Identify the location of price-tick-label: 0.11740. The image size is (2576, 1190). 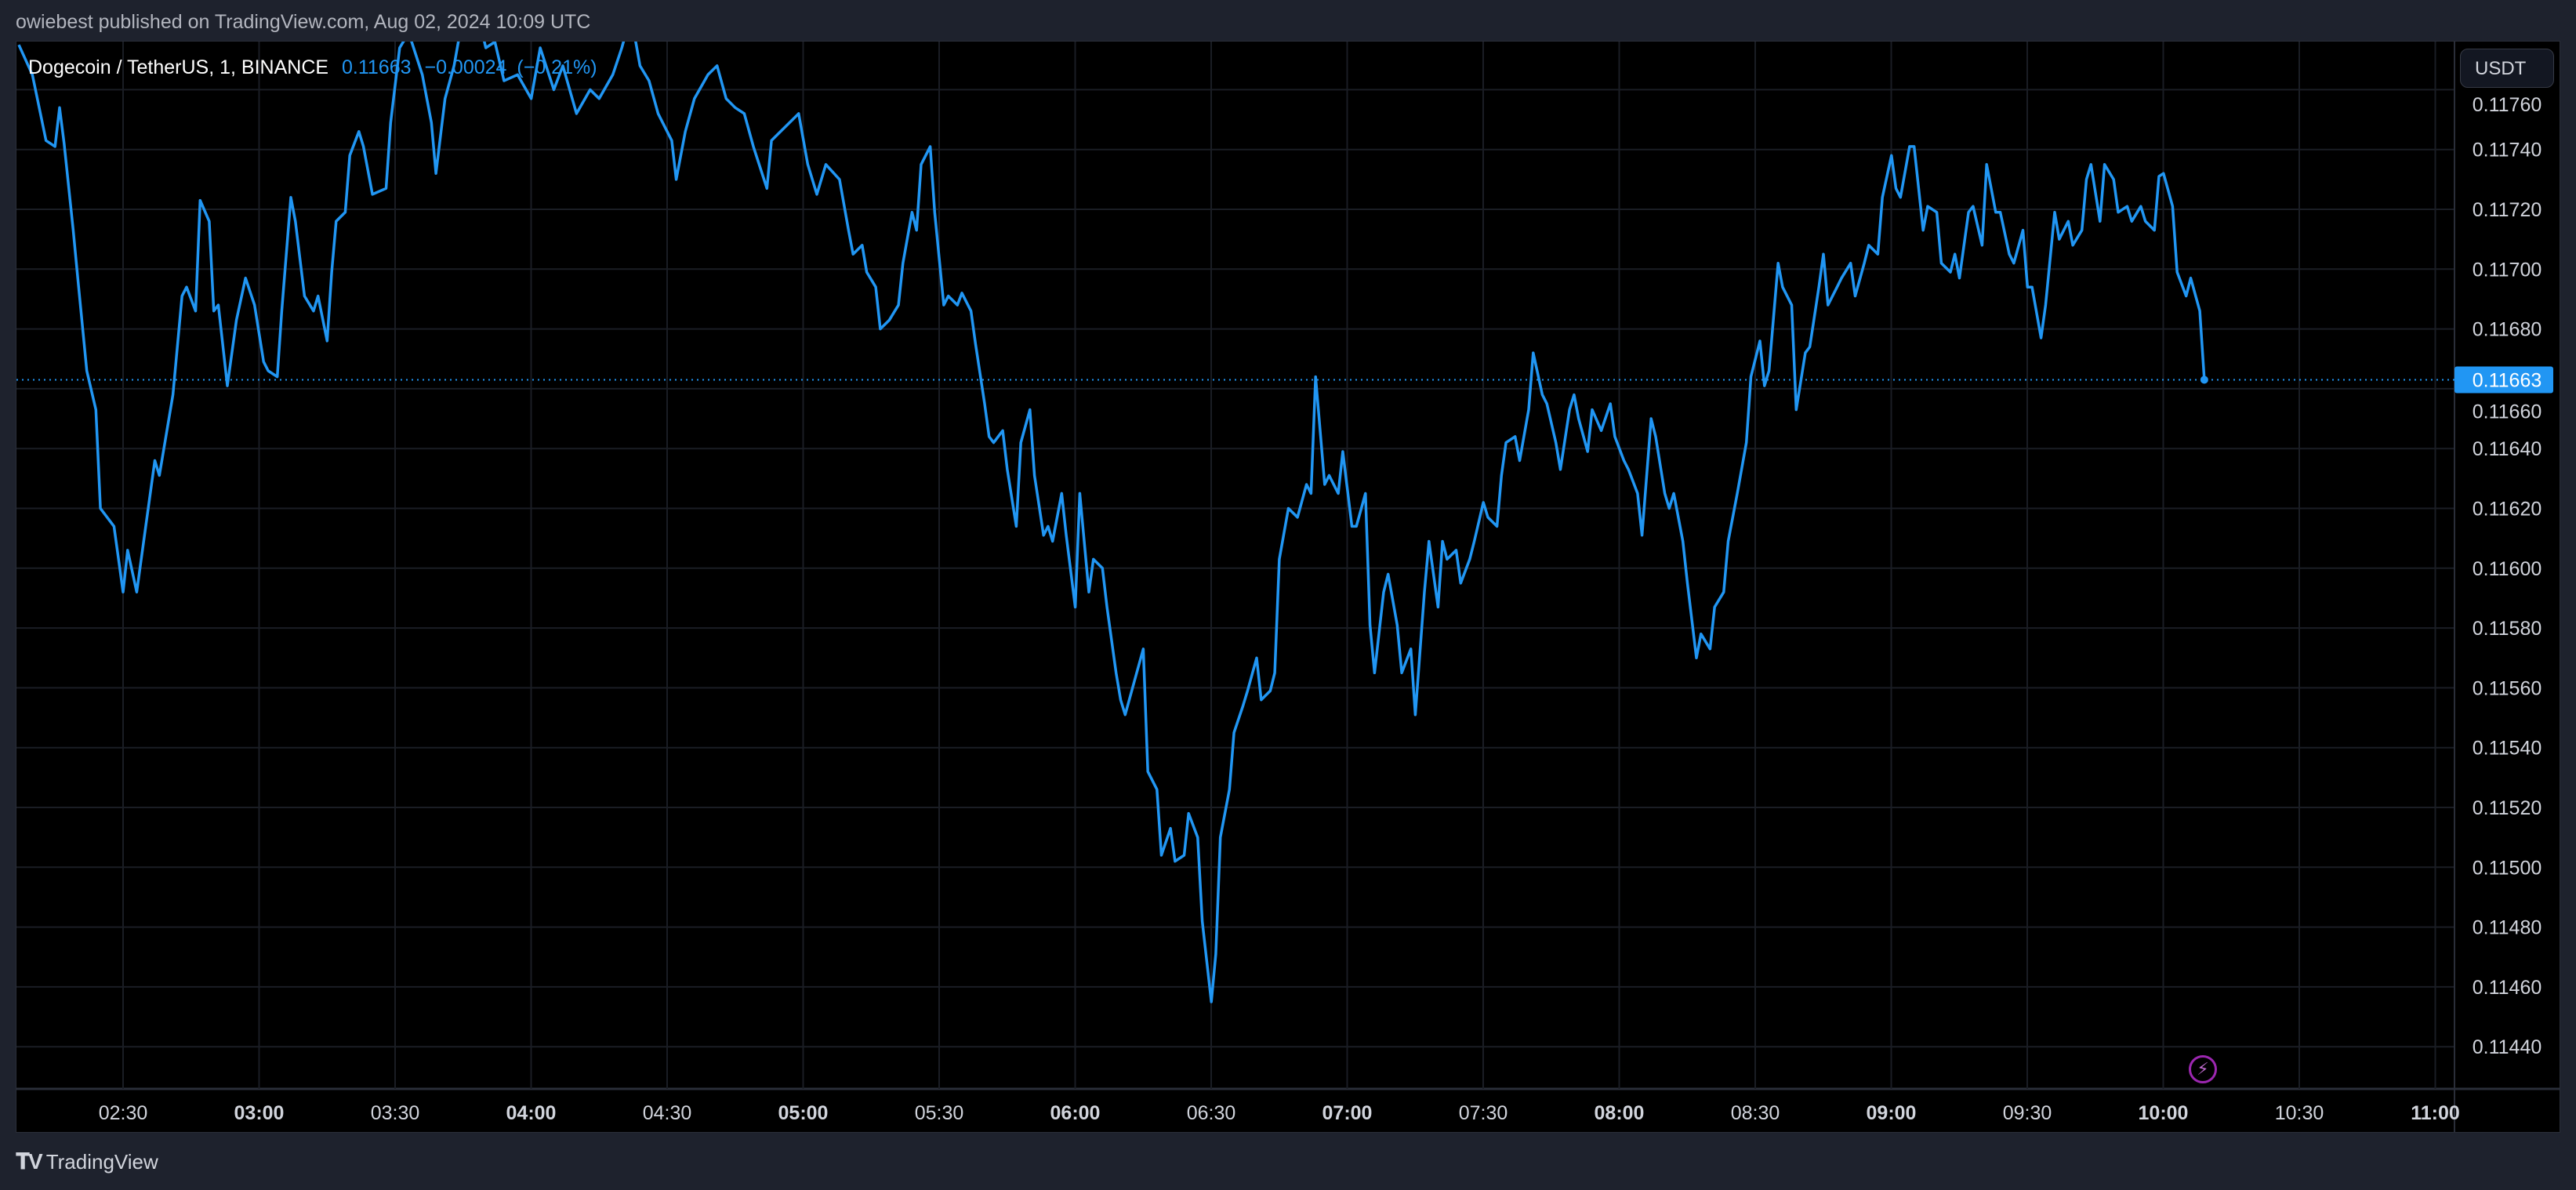
(2508, 150).